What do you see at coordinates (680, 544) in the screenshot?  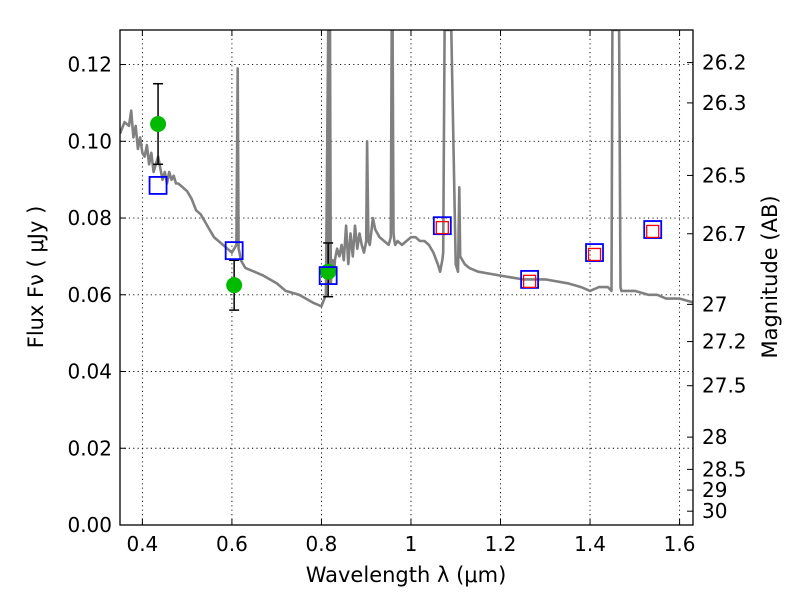 I see `x-tick-label: 1.6` at bounding box center [680, 544].